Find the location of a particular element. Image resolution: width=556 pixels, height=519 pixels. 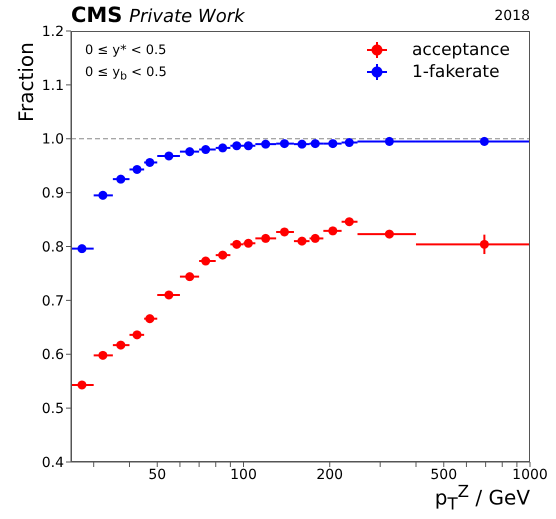

y-tick-label: 0.8 is located at coordinates (53, 247).